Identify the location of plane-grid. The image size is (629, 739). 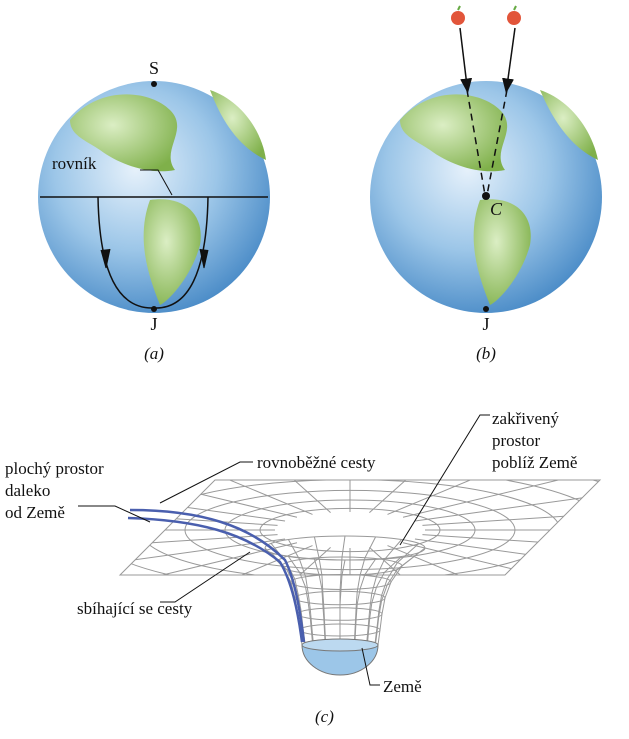
(360, 527).